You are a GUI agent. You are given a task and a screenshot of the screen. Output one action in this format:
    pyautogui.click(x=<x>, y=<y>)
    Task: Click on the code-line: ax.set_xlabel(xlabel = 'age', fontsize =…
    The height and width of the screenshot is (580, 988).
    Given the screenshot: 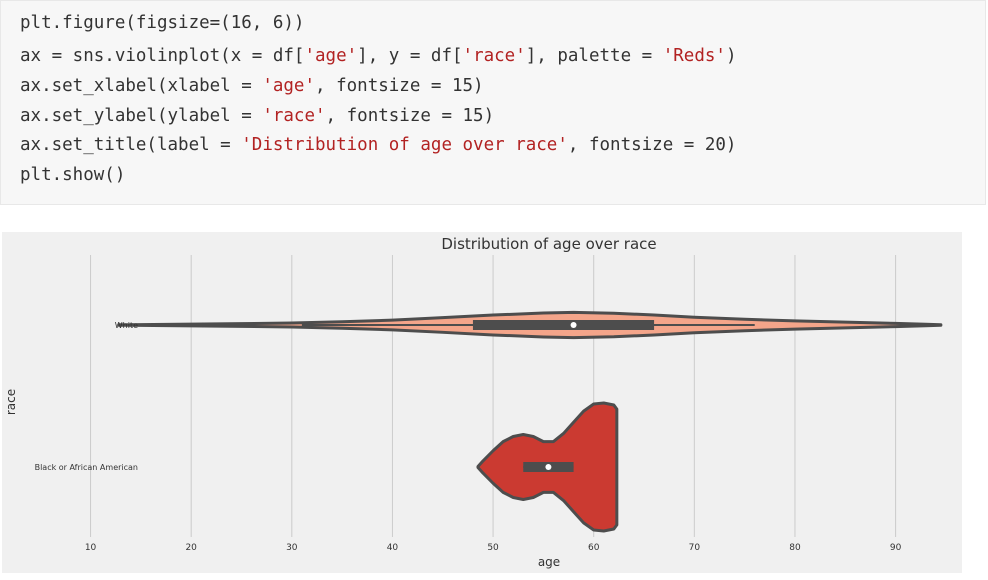 What is the action you would take?
    pyautogui.click(x=252, y=86)
    